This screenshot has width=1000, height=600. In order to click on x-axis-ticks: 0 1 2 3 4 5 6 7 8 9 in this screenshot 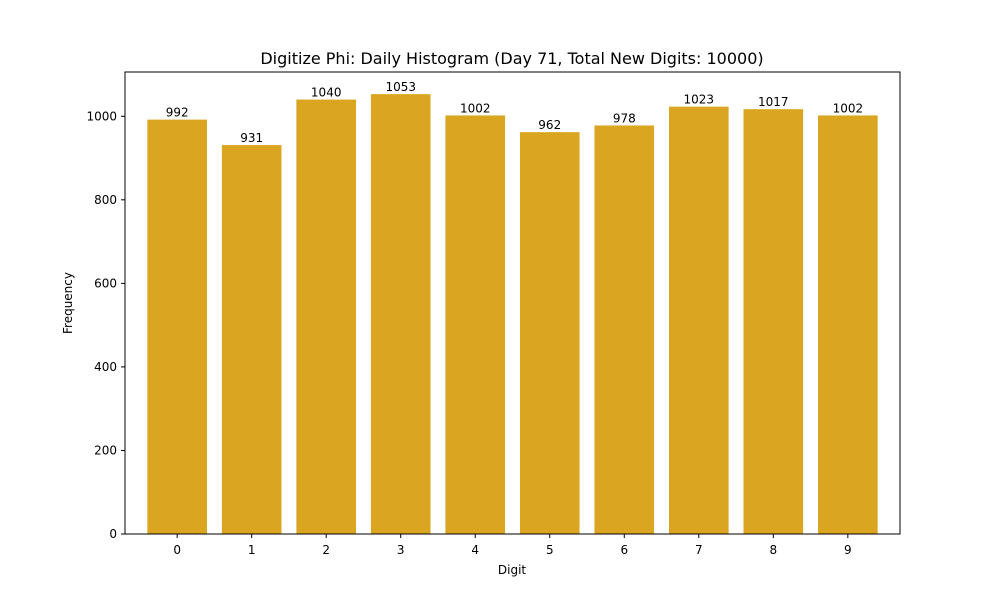, I will do `click(512, 545)`.